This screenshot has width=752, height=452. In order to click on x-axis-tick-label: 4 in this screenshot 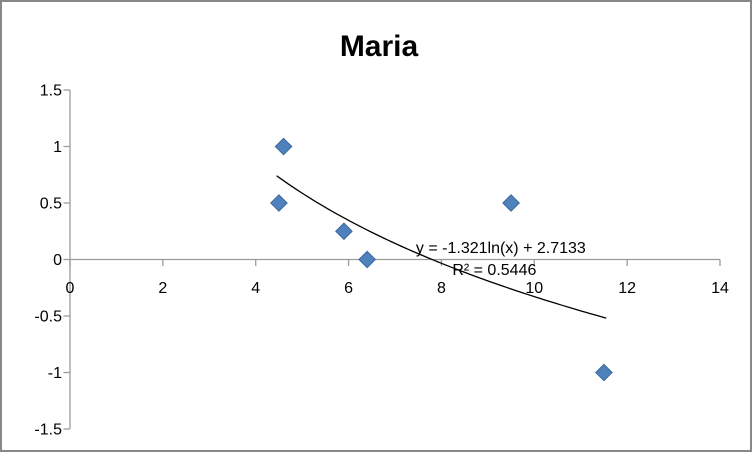, I will do `click(255, 288)`.